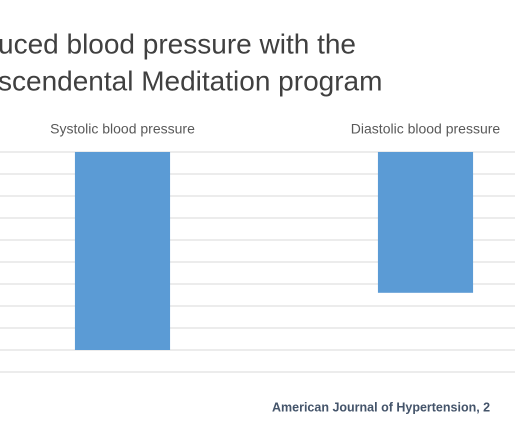 This screenshot has height=430, width=515. I want to click on chart-title: uced blood pressure with the, so click(178, 43).